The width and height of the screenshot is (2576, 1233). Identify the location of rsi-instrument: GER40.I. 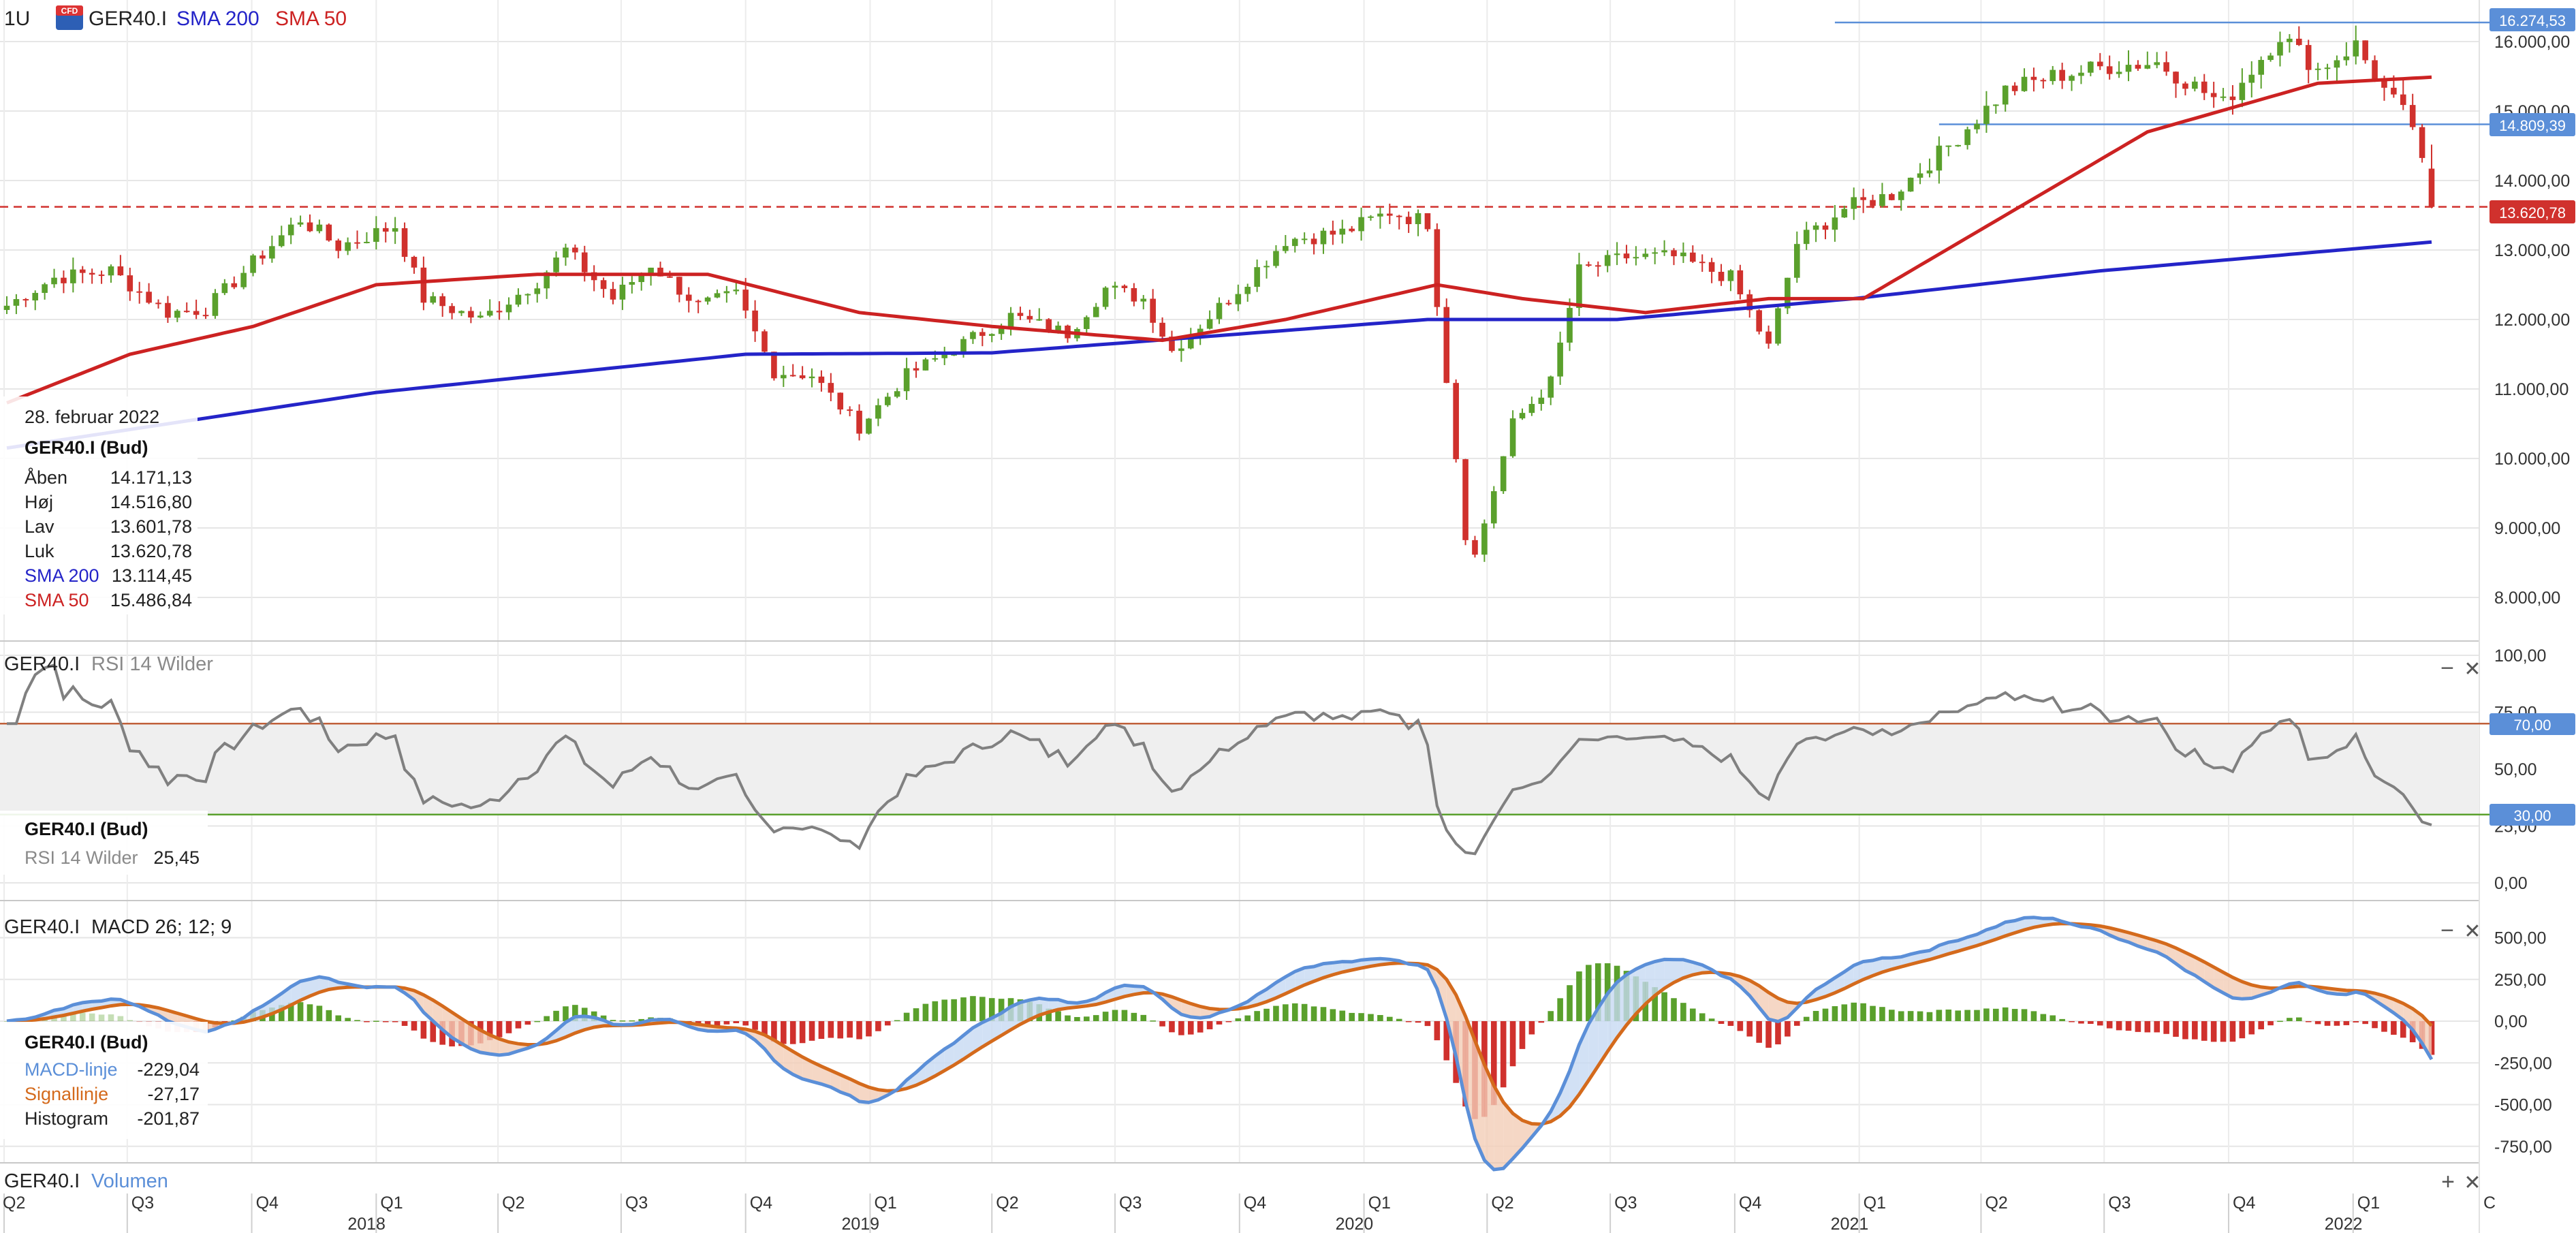
(42, 664).